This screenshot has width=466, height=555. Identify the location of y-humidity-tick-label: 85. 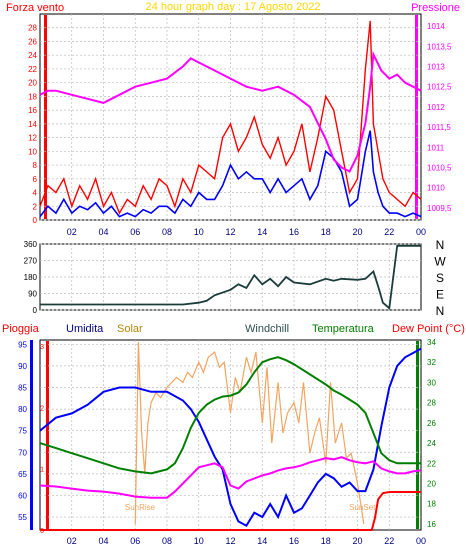
(22, 388).